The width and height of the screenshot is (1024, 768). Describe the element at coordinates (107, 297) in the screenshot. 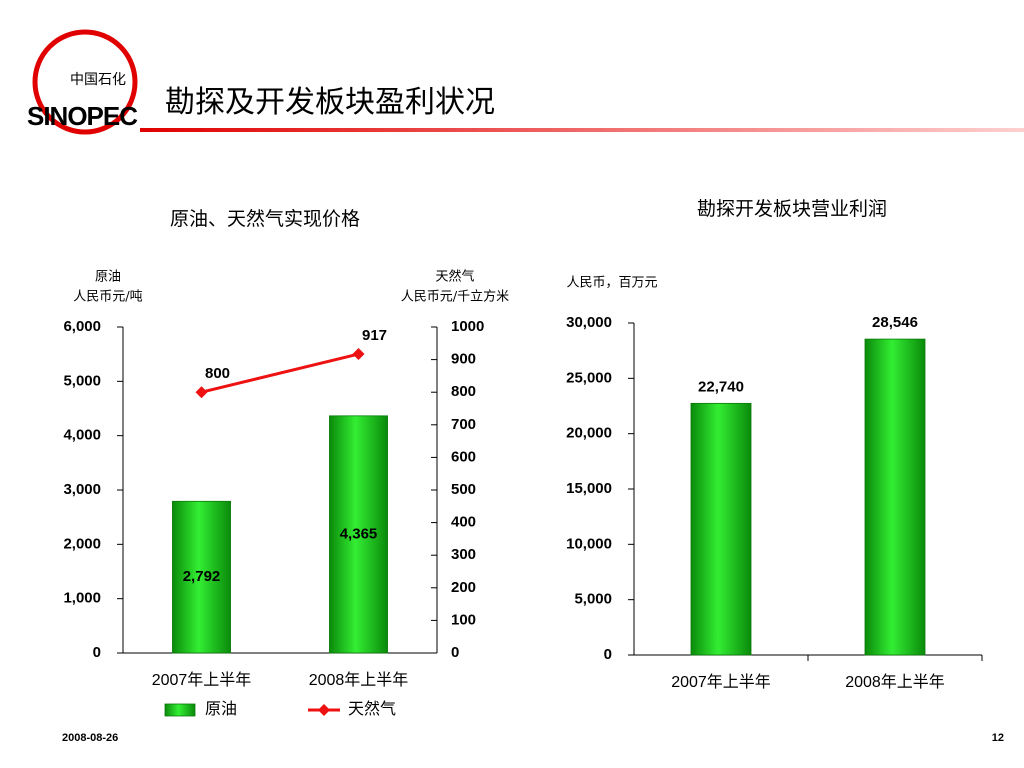

I see `y-axis-label: 人民币元/吨` at that location.